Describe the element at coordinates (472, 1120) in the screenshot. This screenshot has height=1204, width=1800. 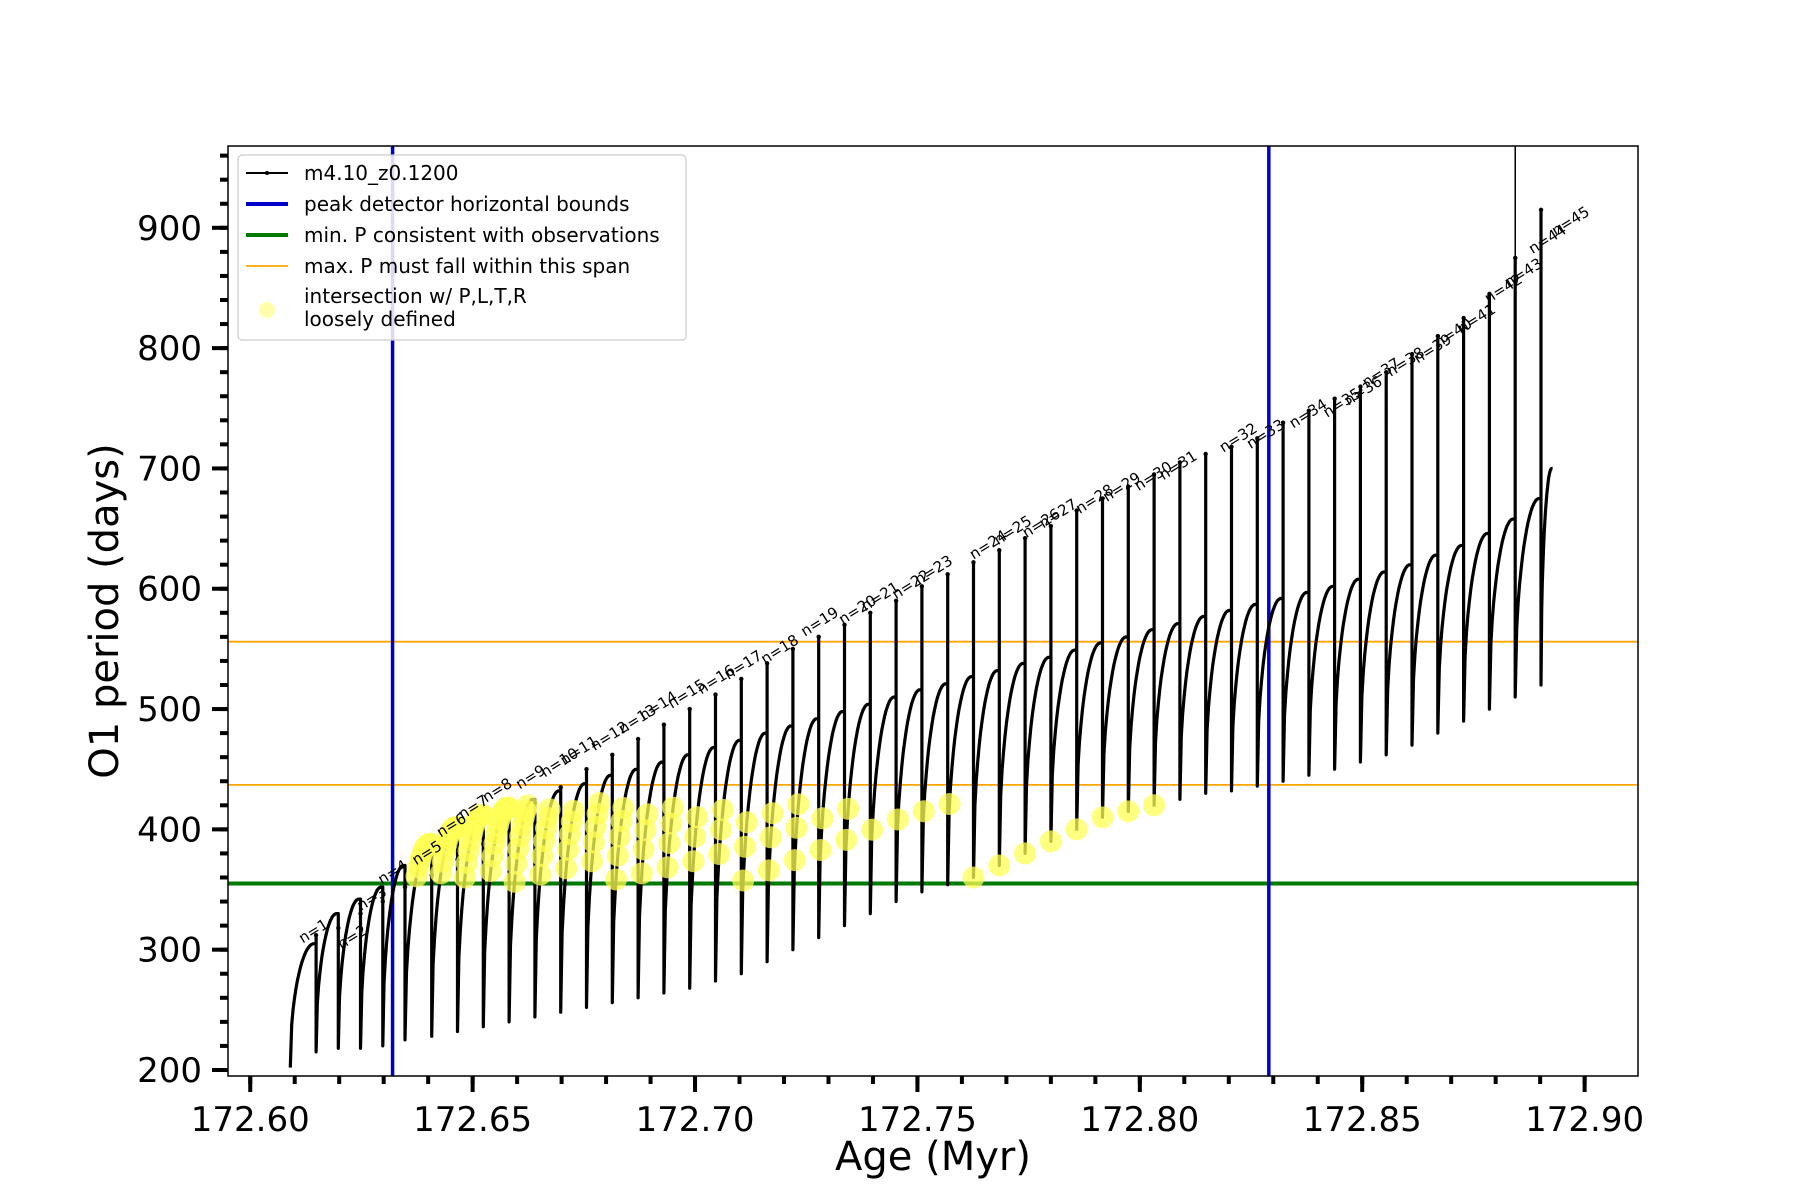
I see `x-tick-label: 172.65` at that location.